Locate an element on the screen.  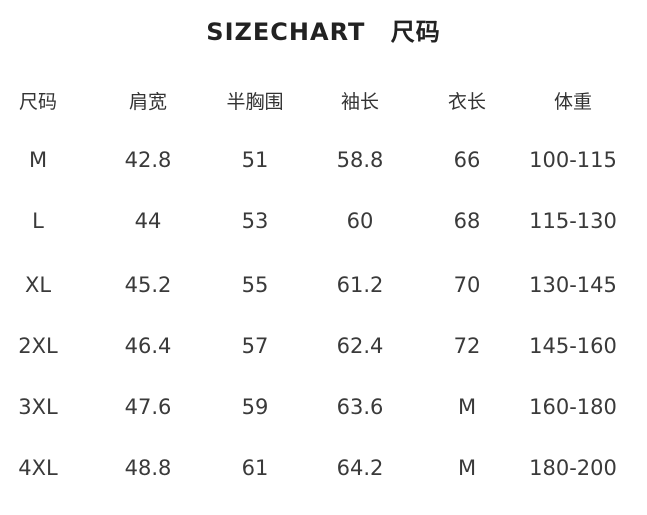
header-cell: 肩宽 is located at coordinates (147, 102).